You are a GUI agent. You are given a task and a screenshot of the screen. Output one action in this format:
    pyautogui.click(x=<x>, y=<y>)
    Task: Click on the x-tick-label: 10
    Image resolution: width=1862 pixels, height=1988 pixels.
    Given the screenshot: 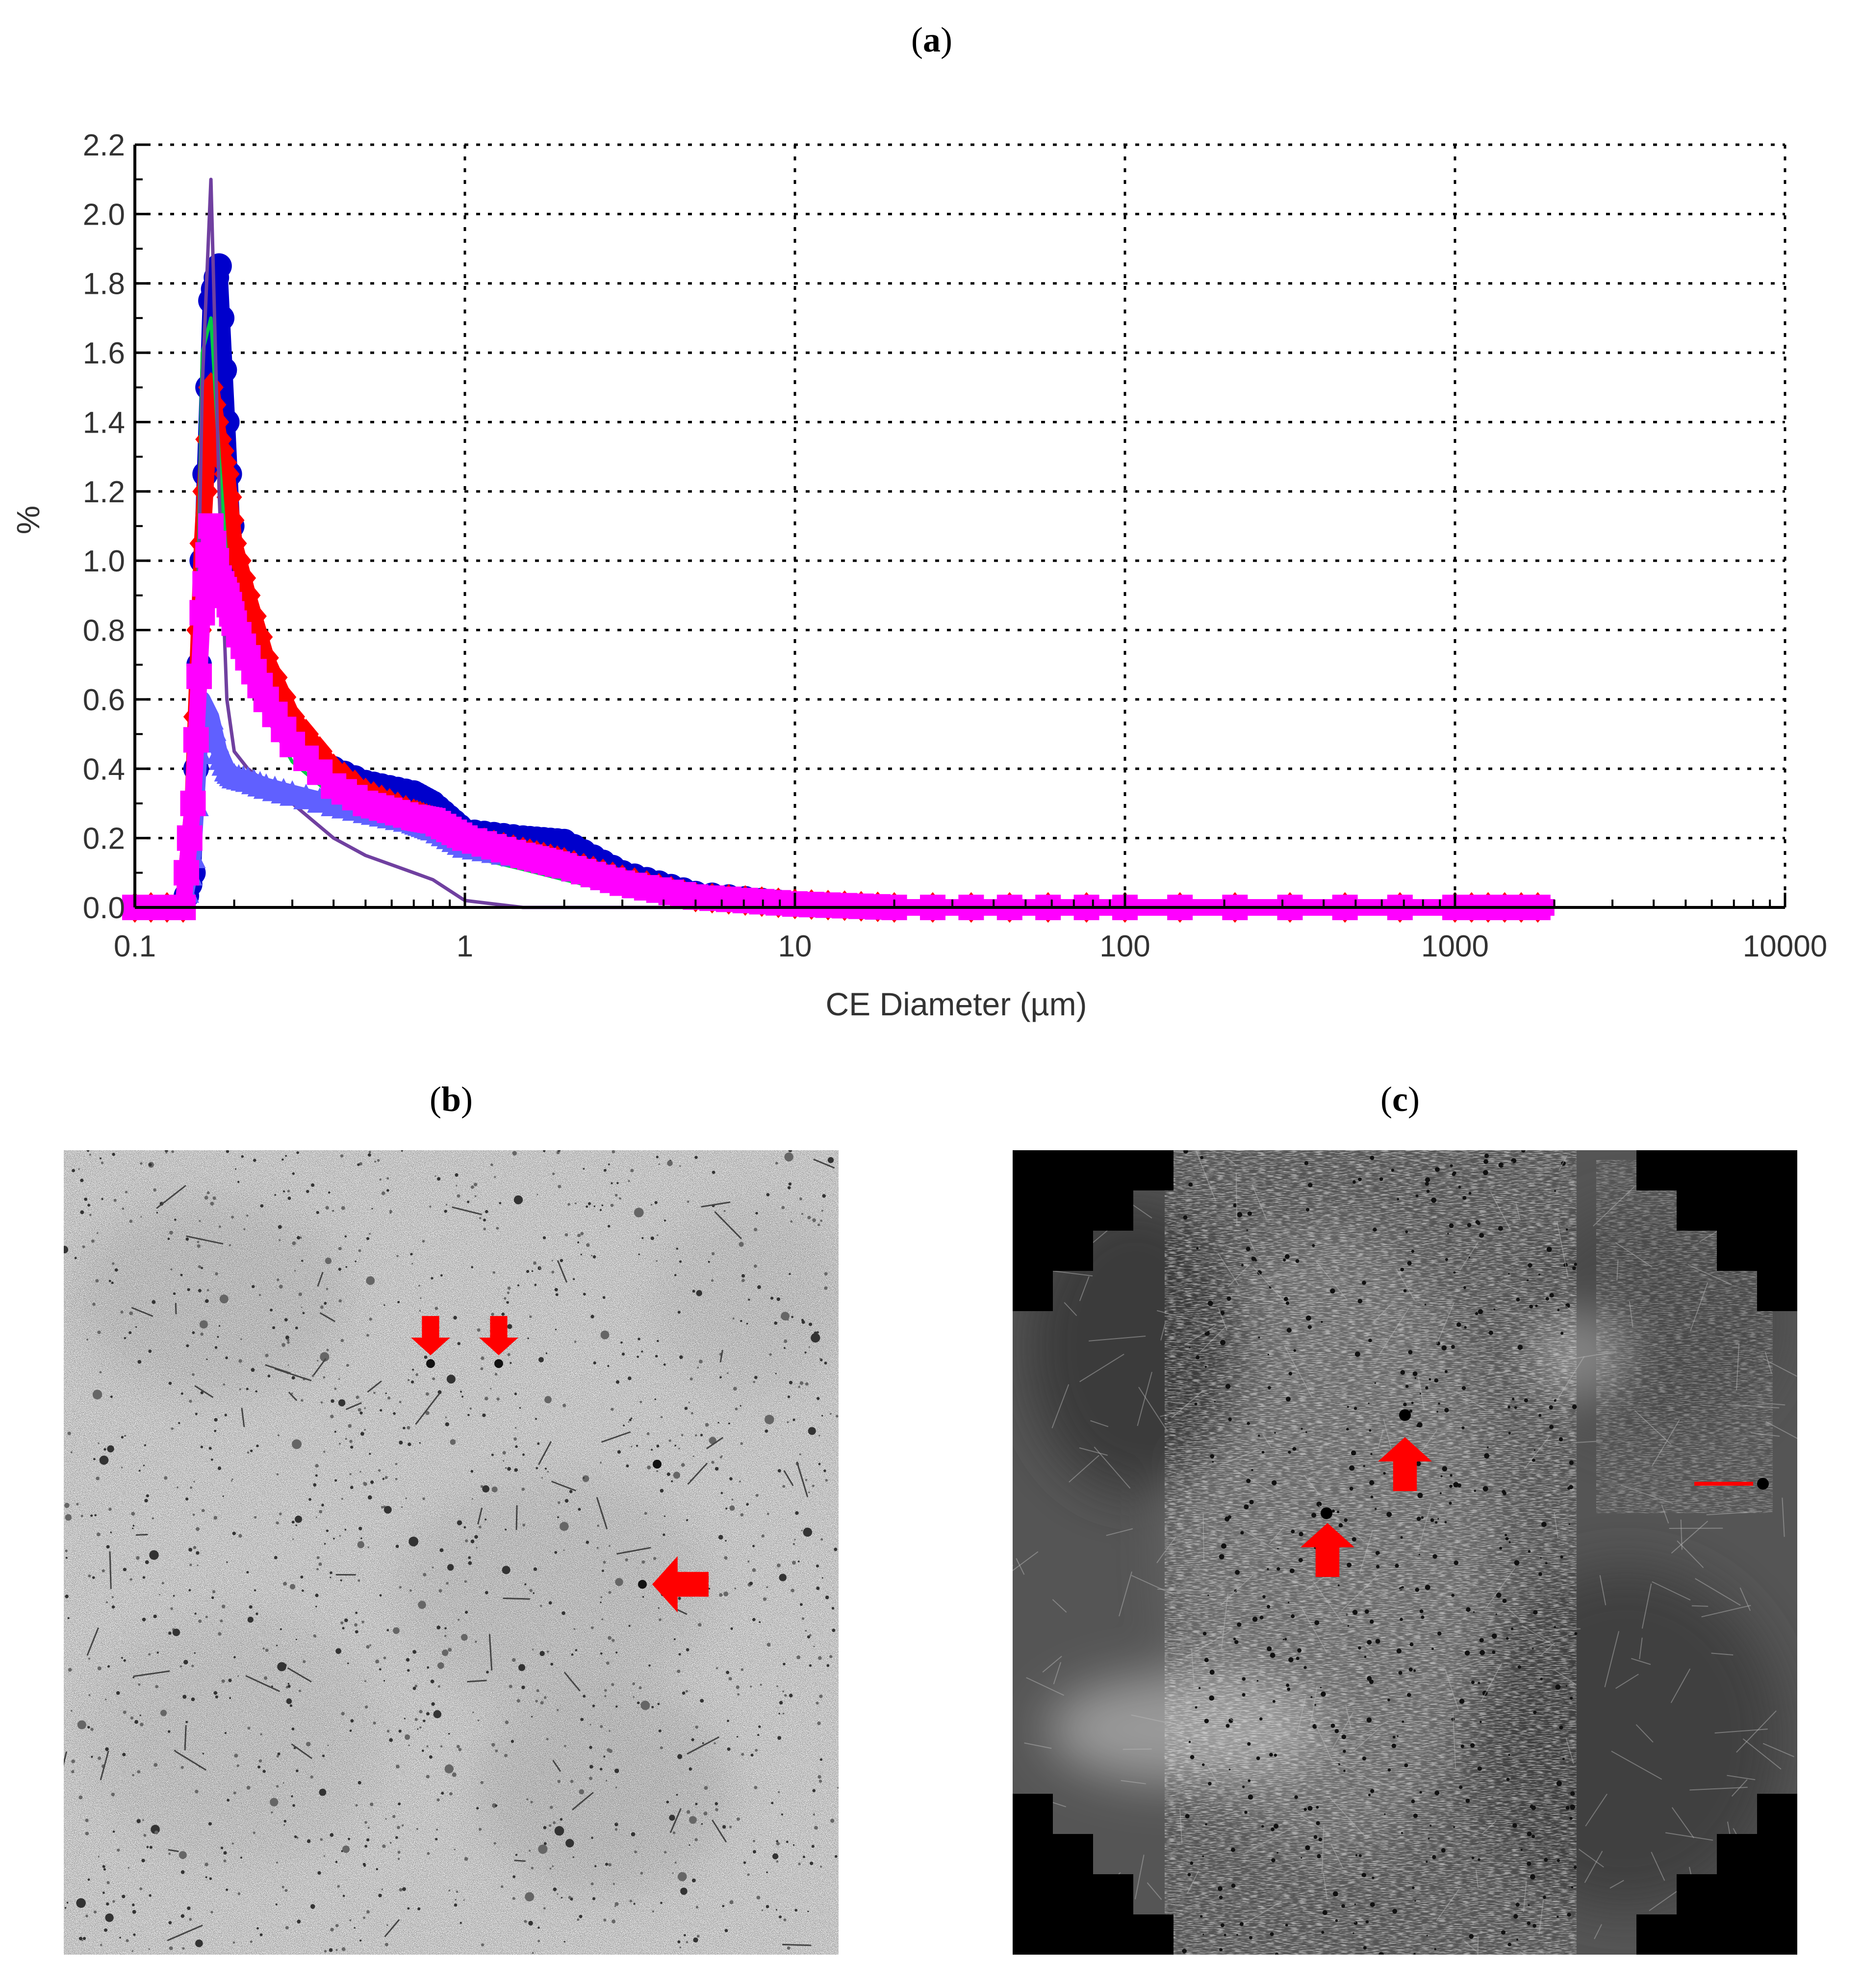 What is the action you would take?
    pyautogui.click(x=795, y=946)
    